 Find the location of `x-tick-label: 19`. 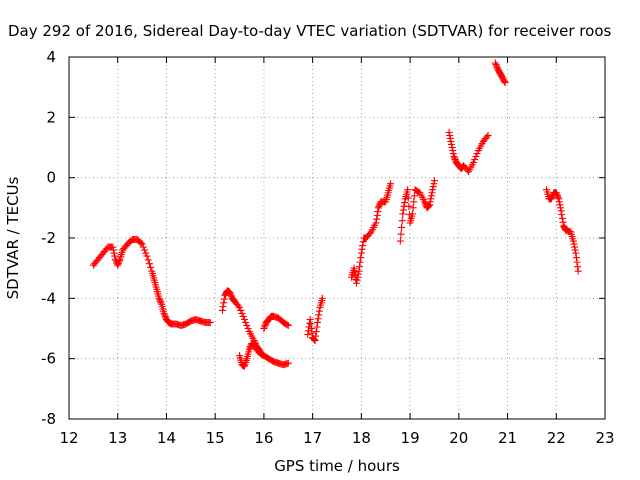

x-tick-label: 19 is located at coordinates (410, 438).